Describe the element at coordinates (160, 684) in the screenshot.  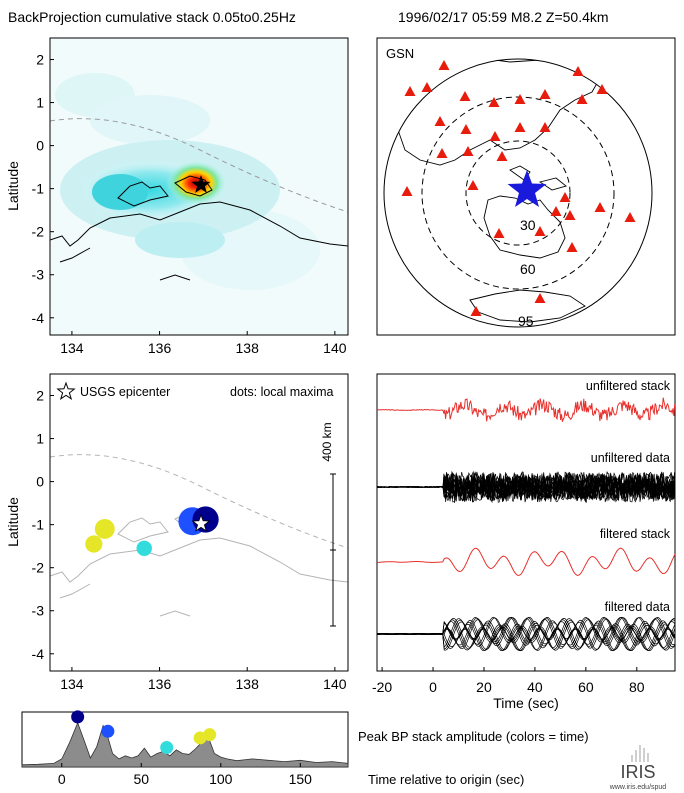
I see `local-maxima-xtick-label: 136` at that location.